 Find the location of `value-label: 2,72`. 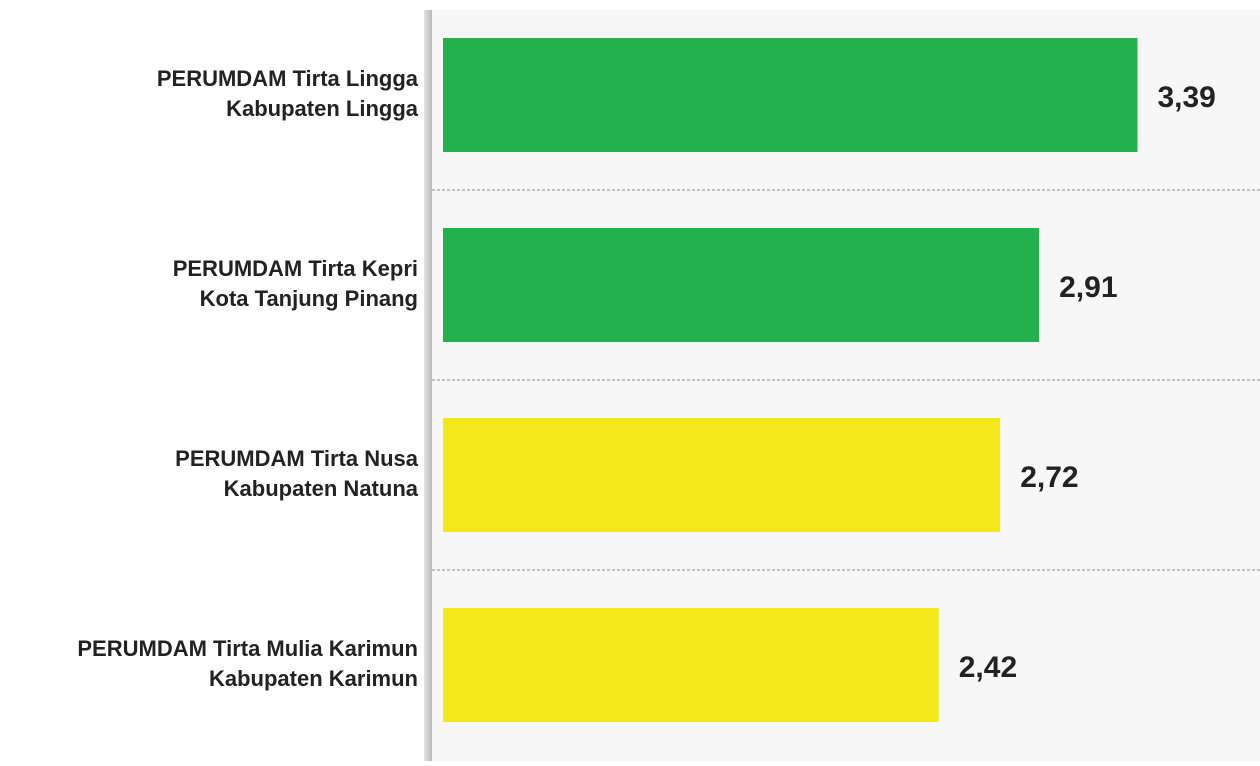

value-label: 2,72 is located at coordinates (1049, 477).